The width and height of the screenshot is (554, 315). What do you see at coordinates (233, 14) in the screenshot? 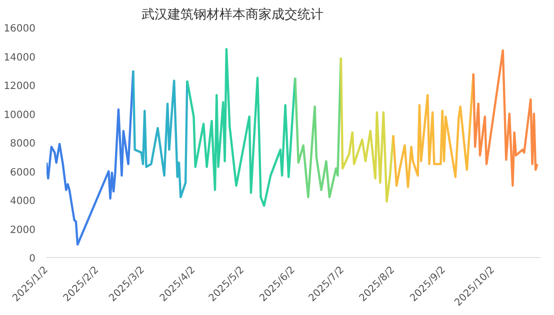
I see `chart-title: 武汉建筑钢材样本商家成交统计` at bounding box center [233, 14].